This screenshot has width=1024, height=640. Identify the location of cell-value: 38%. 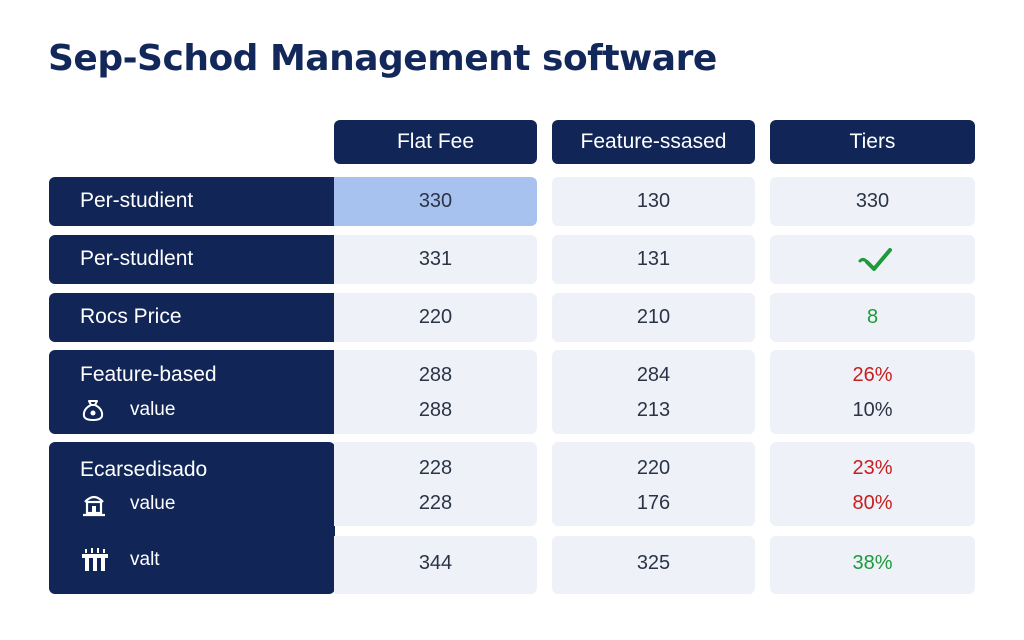
(872, 563).